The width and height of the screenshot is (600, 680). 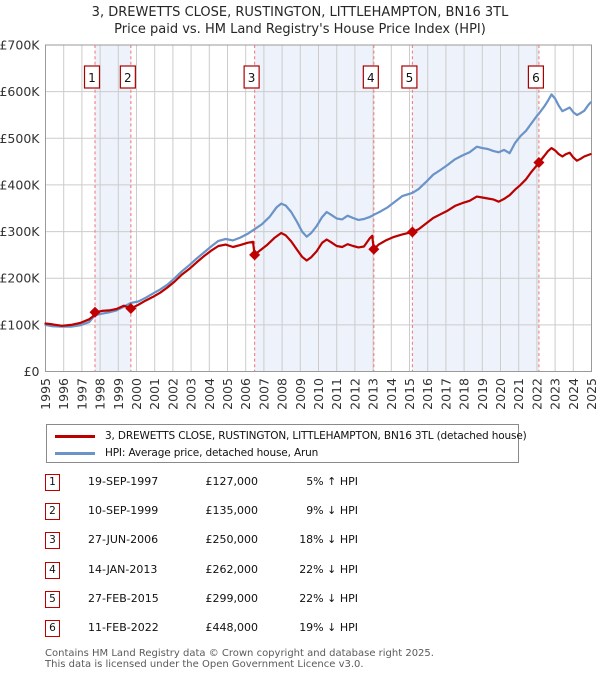 I want to click on transaction-row: 4 14-JAN-2013 £262,000 22% ↓ HPI, so click(x=300, y=572).